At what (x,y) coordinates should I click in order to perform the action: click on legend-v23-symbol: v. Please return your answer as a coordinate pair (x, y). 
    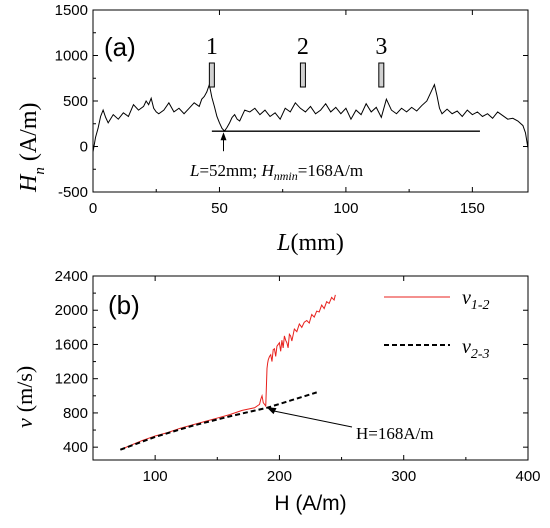
    Looking at the image, I should click on (466, 347).